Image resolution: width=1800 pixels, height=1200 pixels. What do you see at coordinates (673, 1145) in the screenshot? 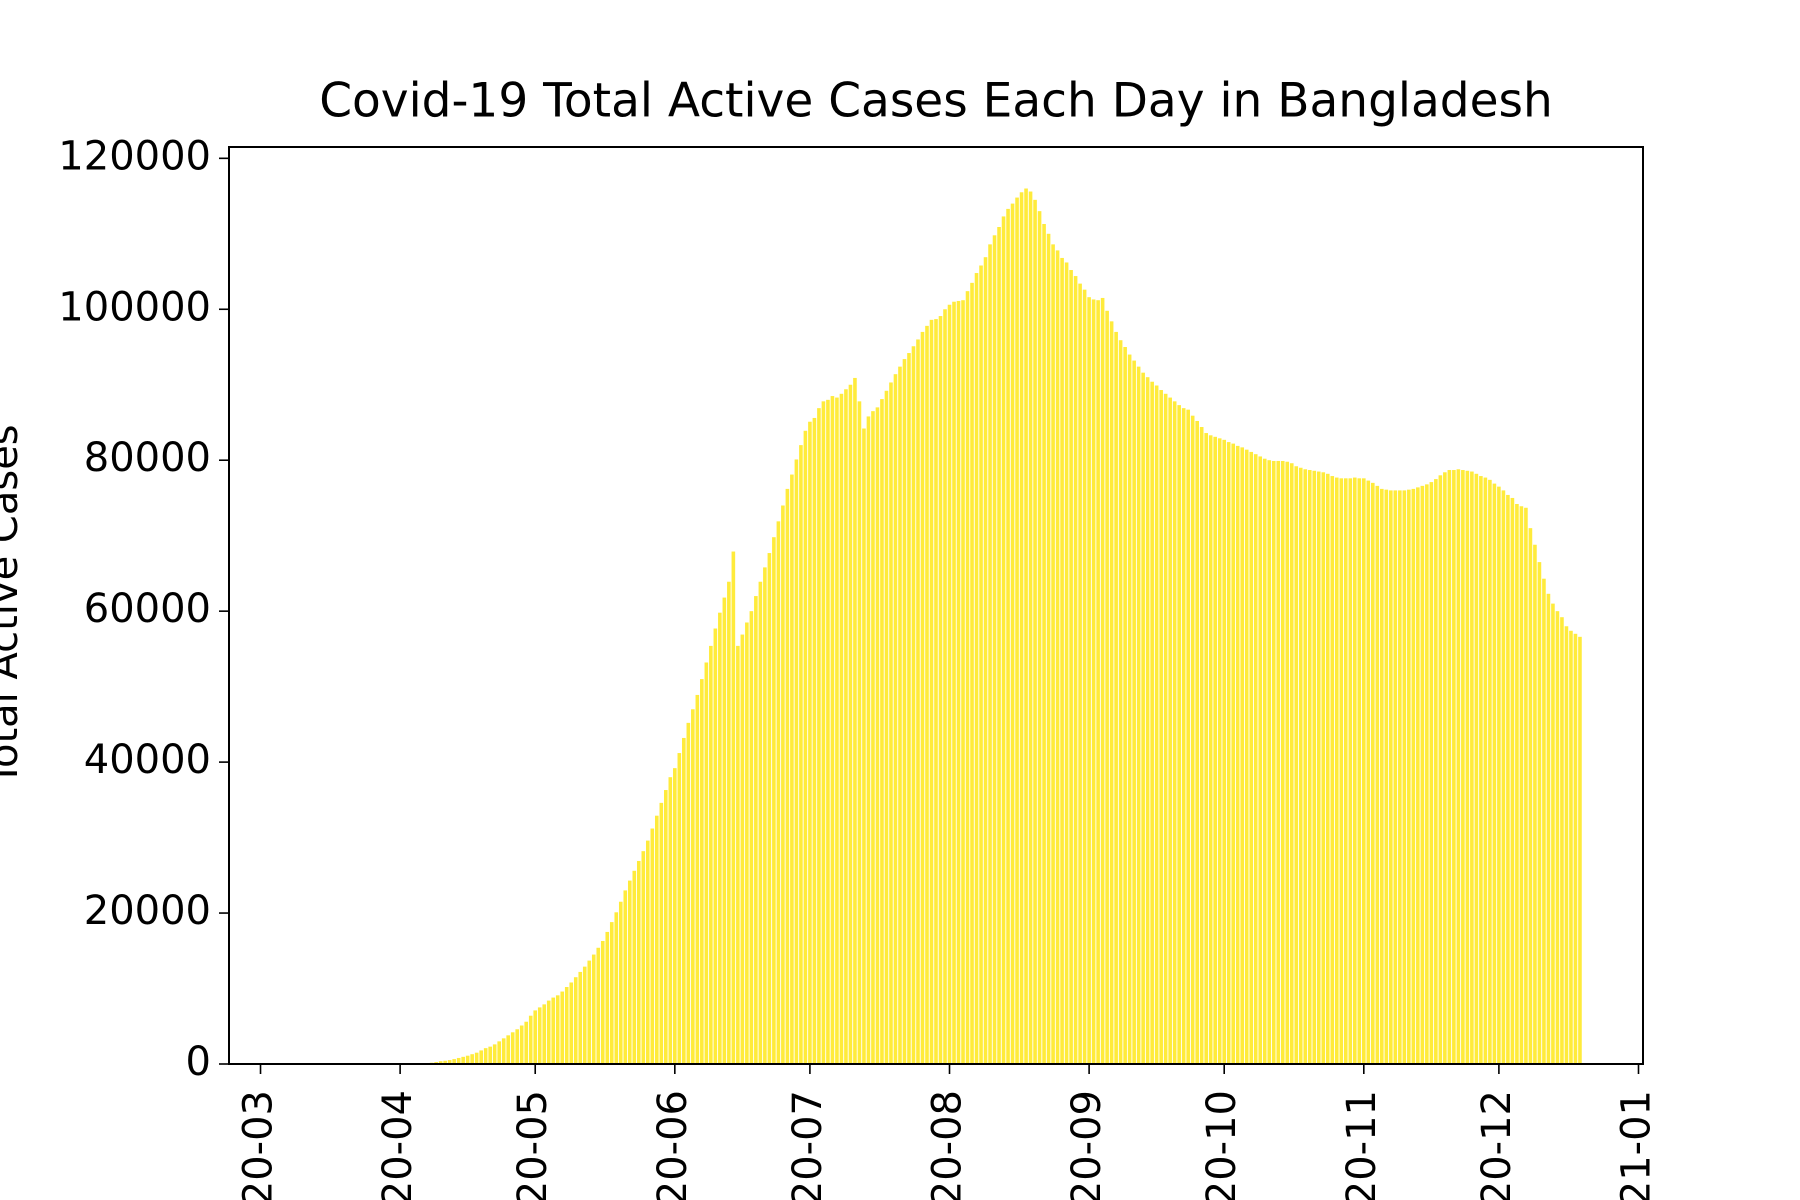
I see `x-tick-label: 2020-06` at bounding box center [673, 1145].